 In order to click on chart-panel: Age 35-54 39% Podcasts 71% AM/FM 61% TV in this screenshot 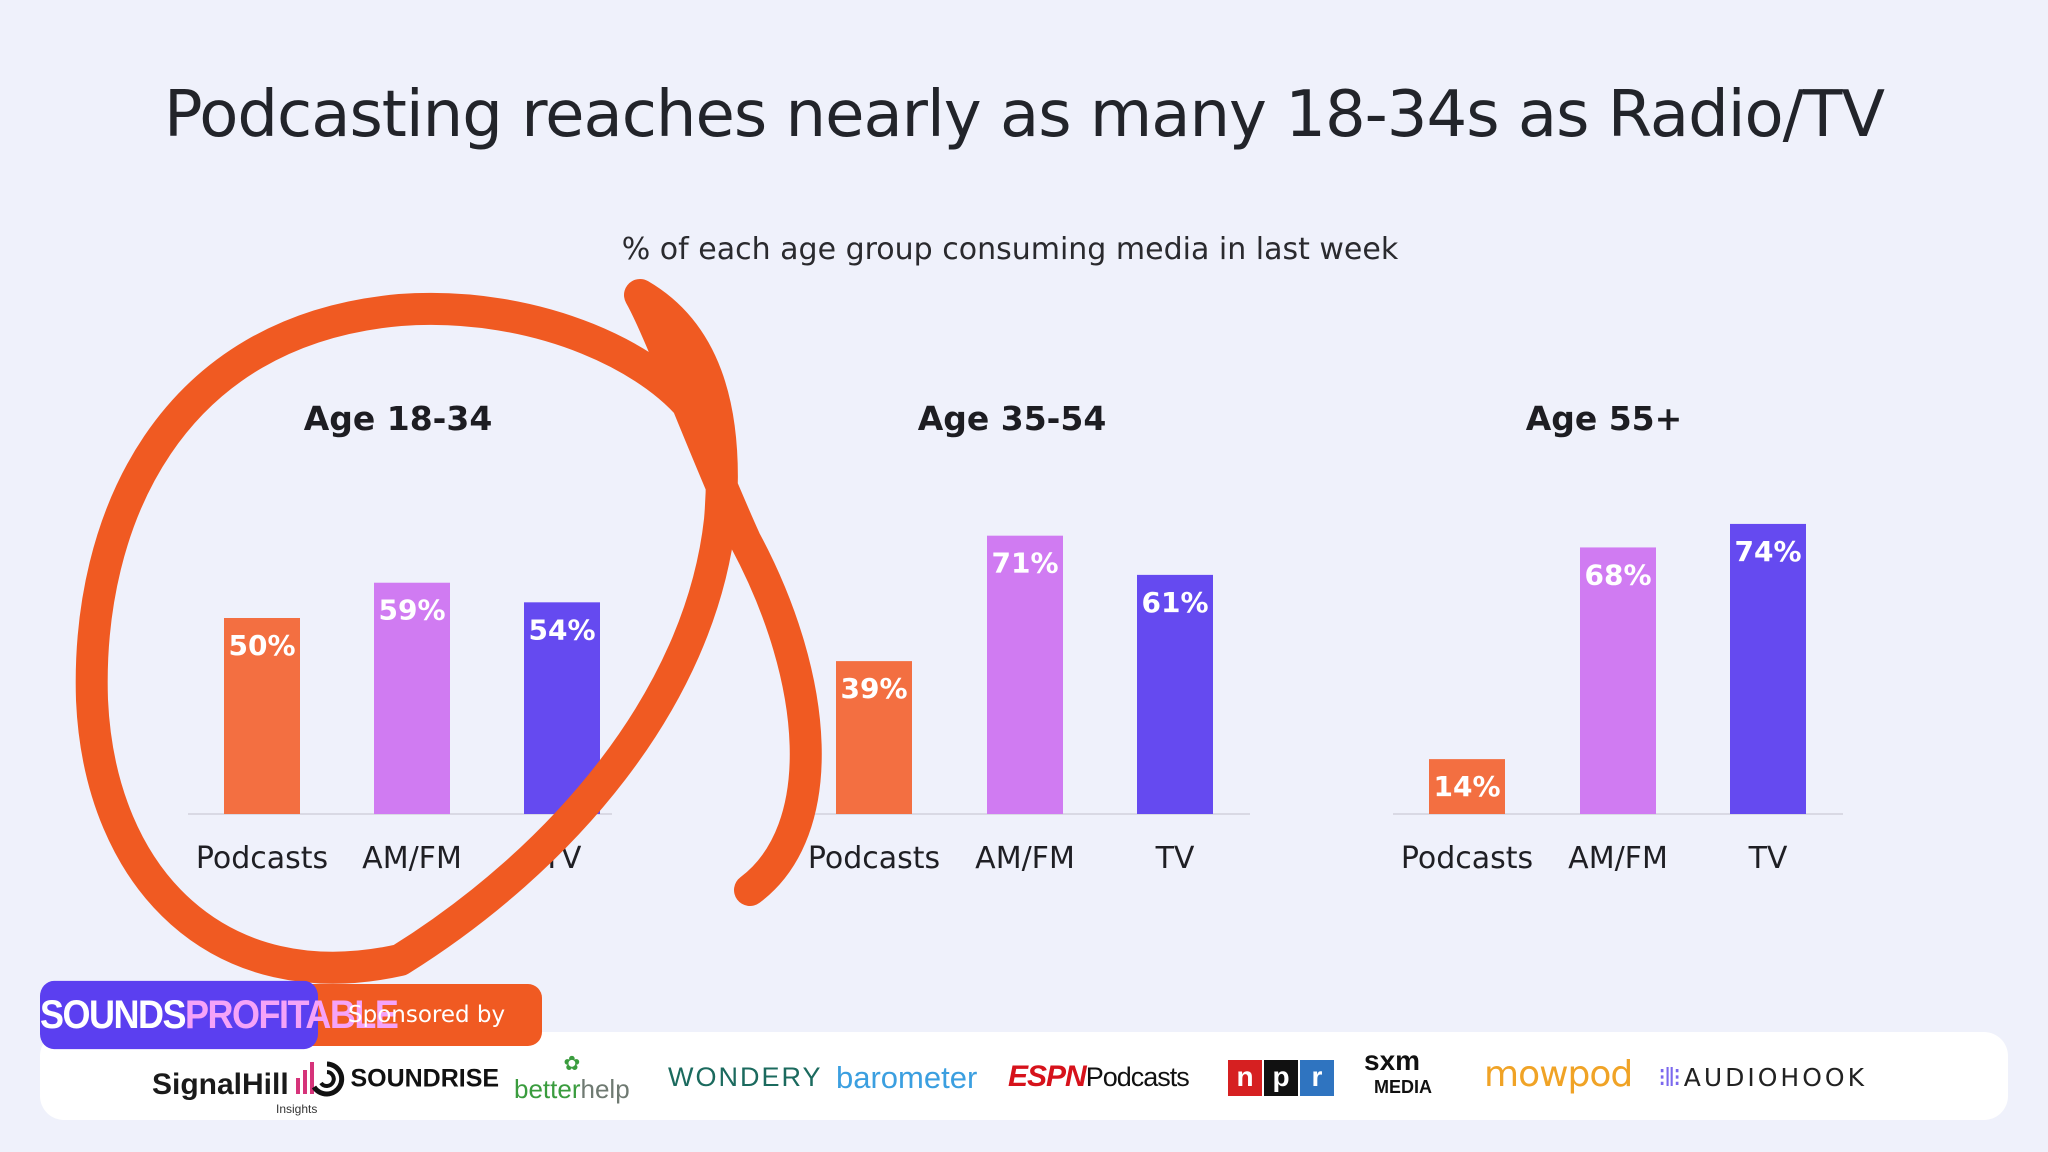, I will do `click(1029, 637)`.